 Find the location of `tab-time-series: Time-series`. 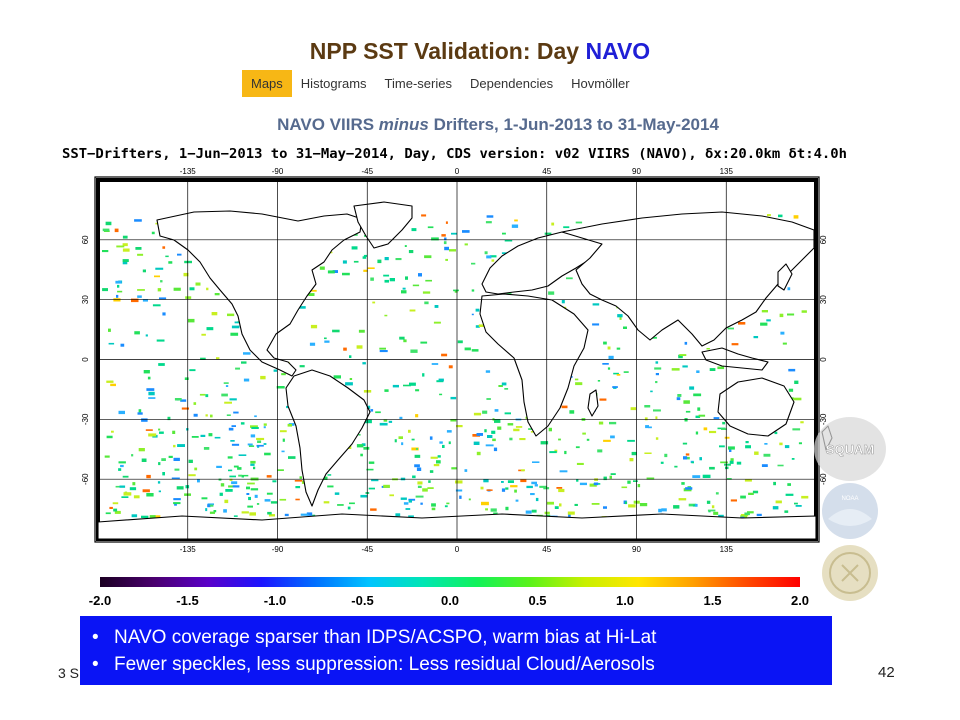

tab-time-series: Time-series is located at coordinates (418, 83).